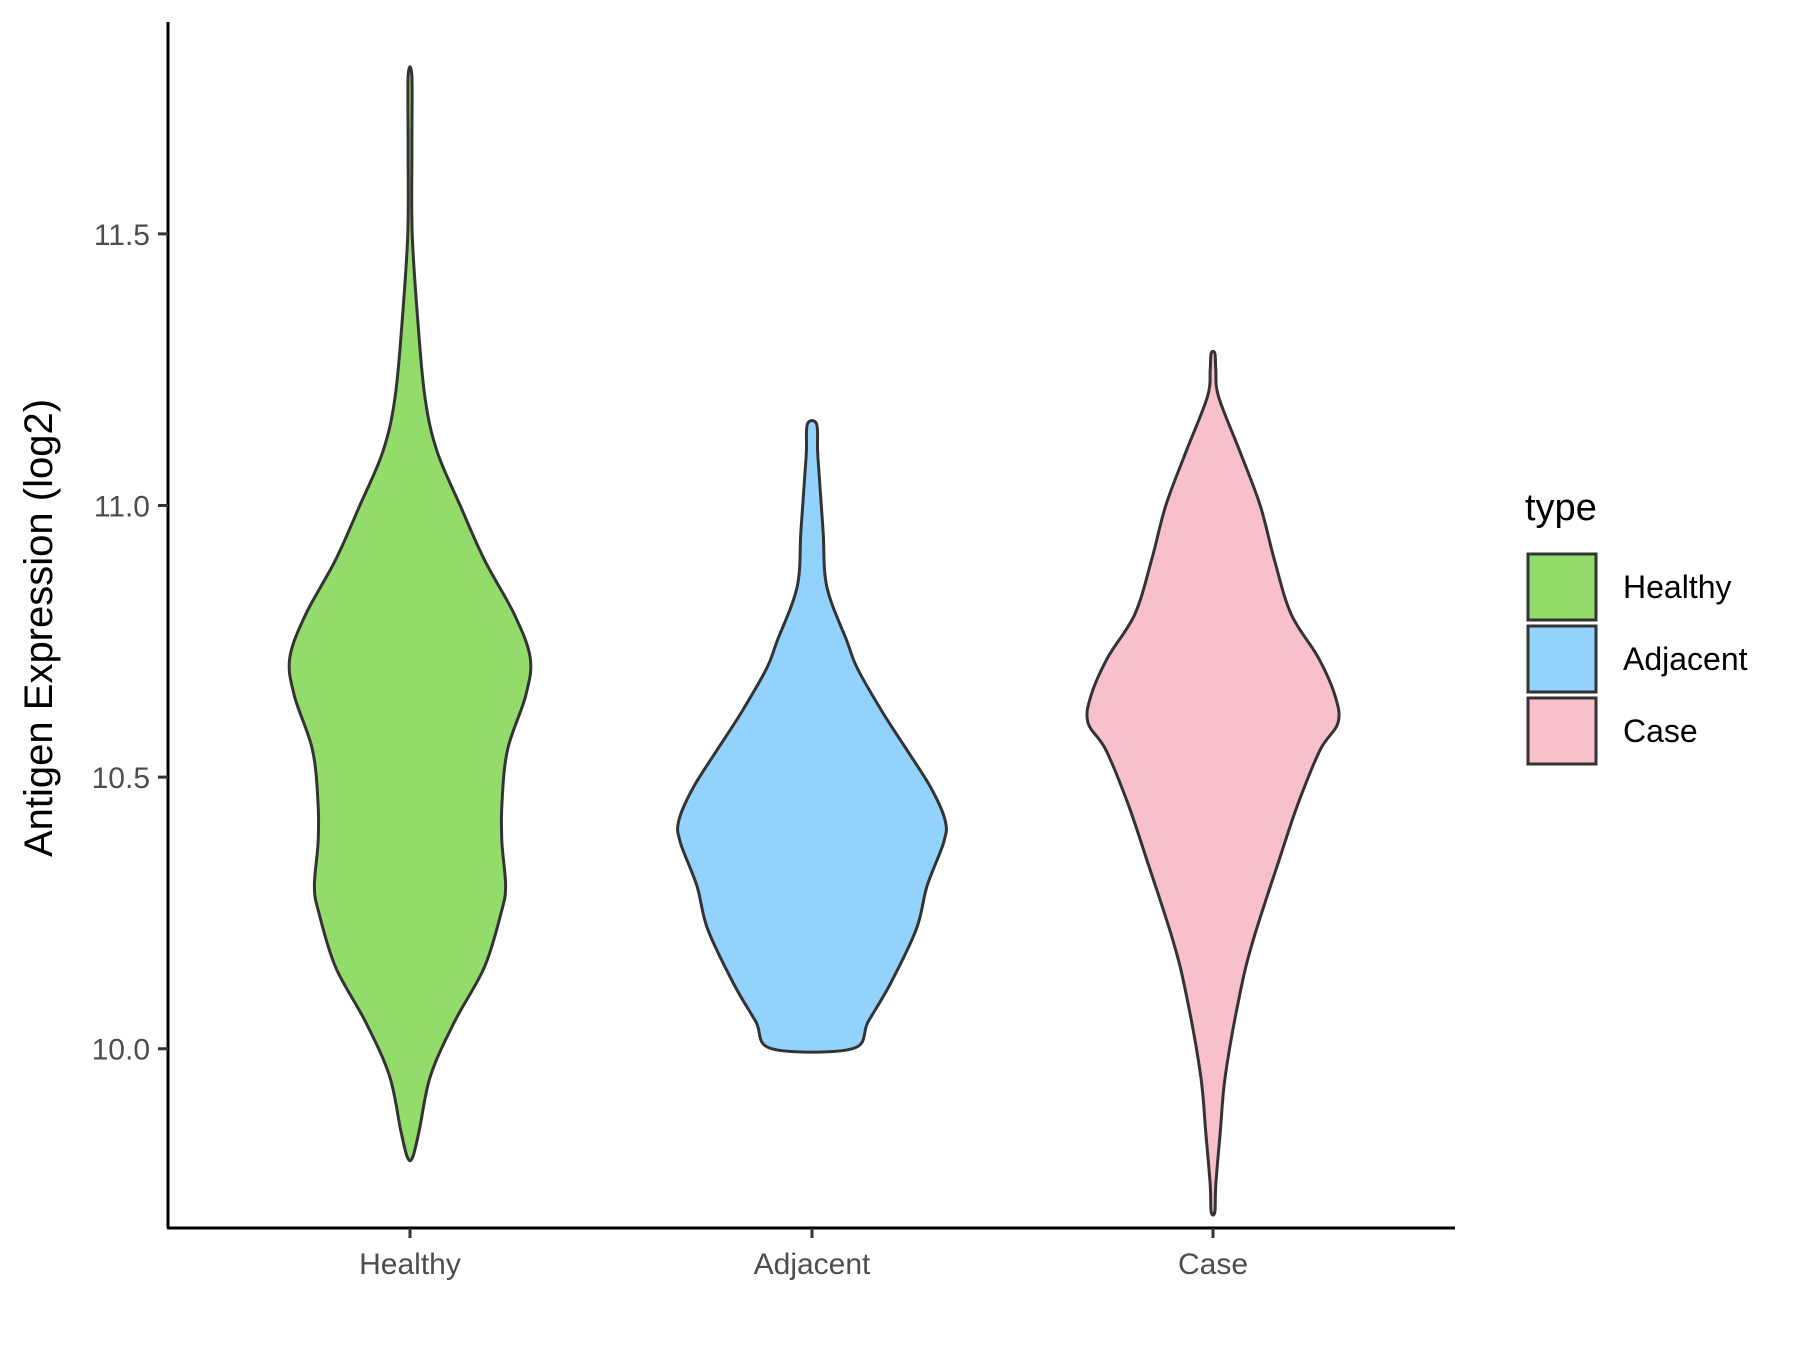  What do you see at coordinates (1561, 508) in the screenshot?
I see `legend-title: type` at bounding box center [1561, 508].